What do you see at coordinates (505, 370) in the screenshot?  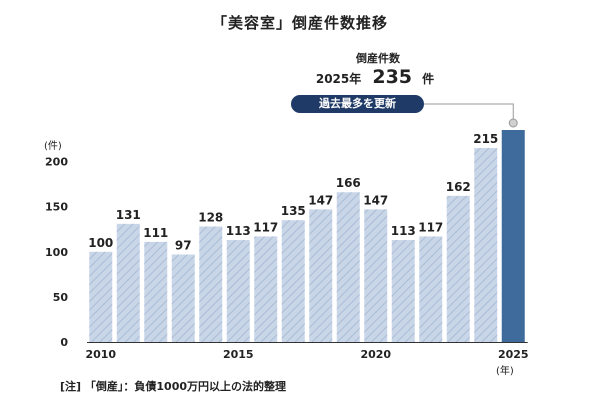 I see `x-axis-unit: (年)` at bounding box center [505, 370].